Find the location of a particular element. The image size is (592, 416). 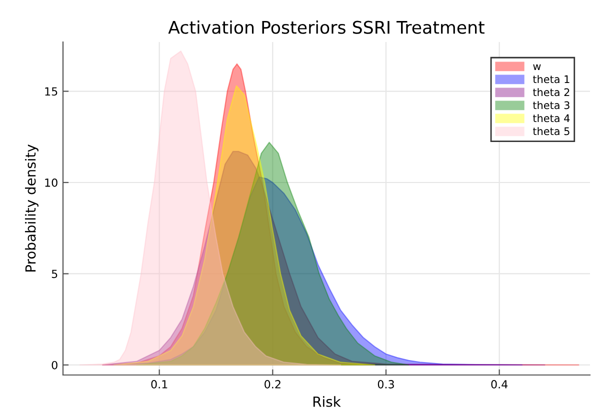

x-tick-label: 0.1 is located at coordinates (159, 384).